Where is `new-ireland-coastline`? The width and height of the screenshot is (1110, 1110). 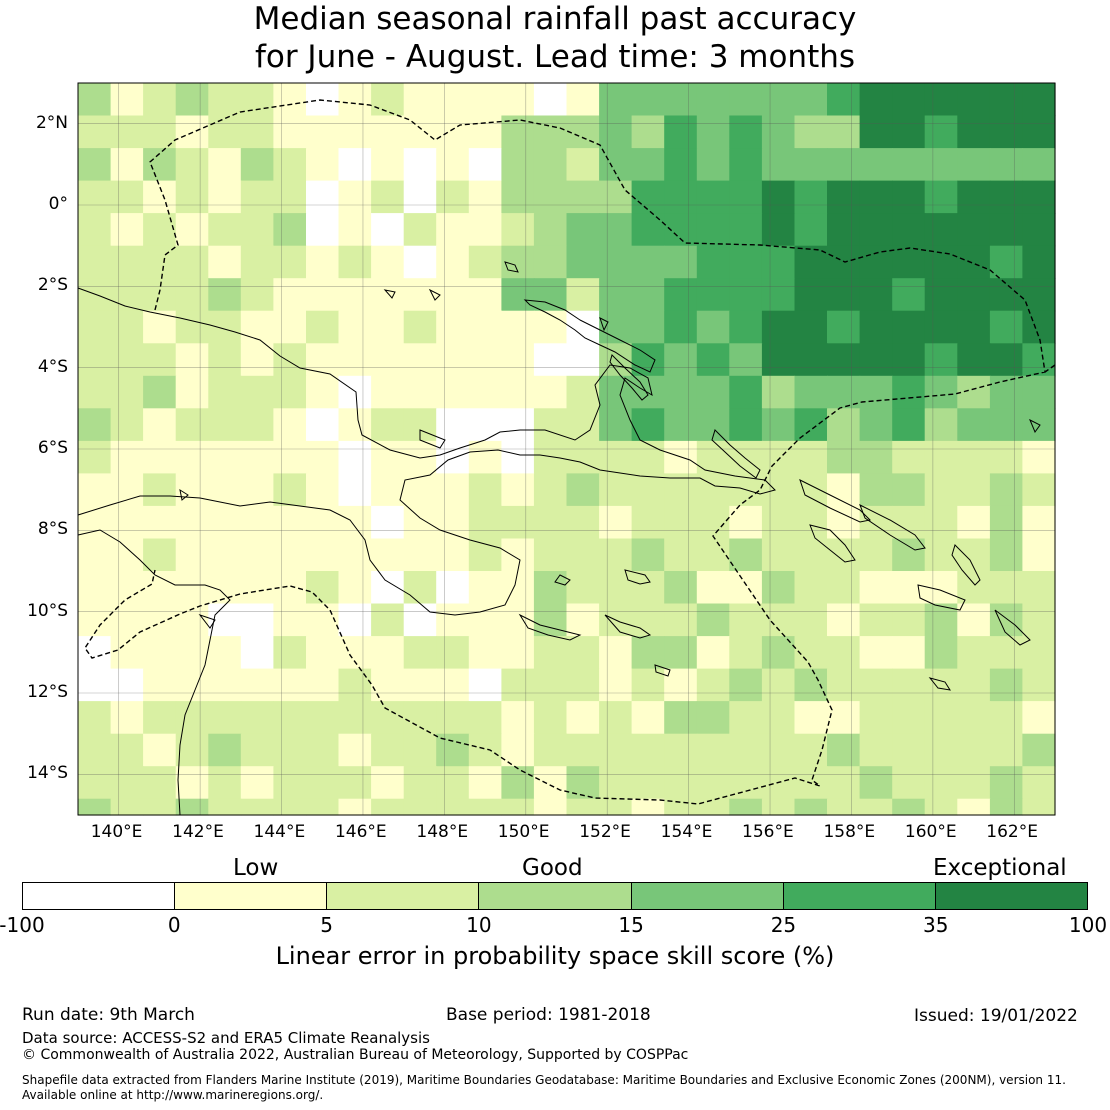
new-ireland-coastline is located at coordinates (629, 377).